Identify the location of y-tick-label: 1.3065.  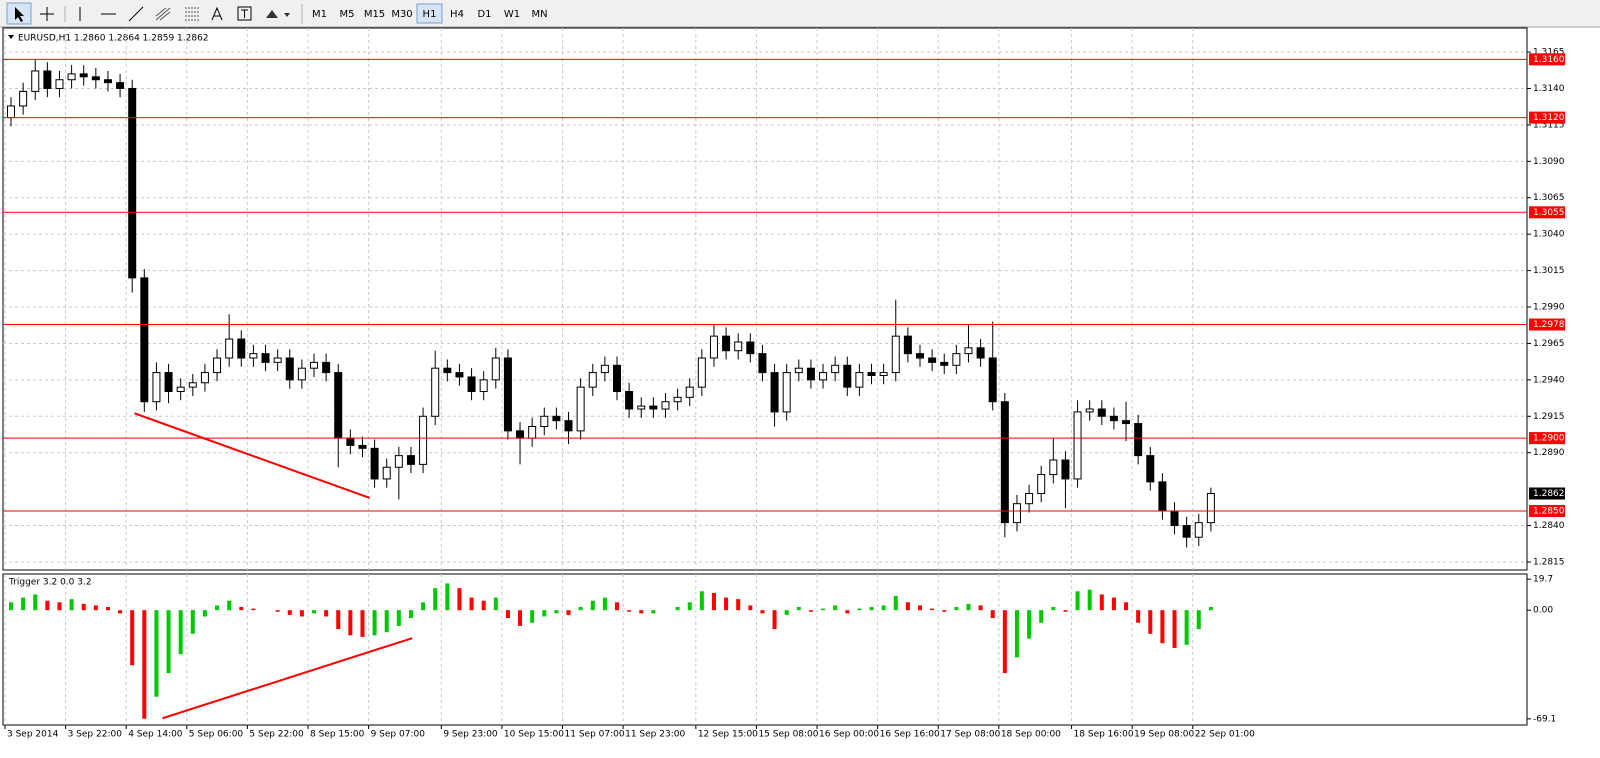
(1549, 198).